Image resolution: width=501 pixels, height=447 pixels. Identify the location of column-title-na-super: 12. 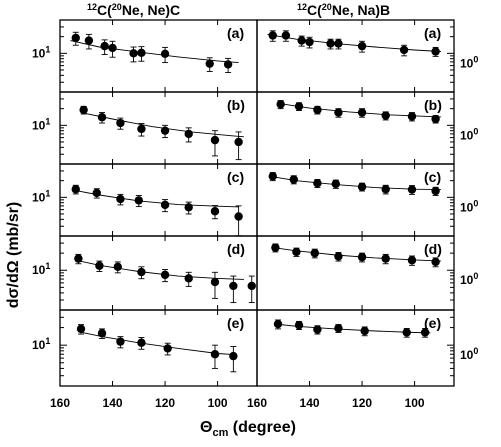
(302, 7).